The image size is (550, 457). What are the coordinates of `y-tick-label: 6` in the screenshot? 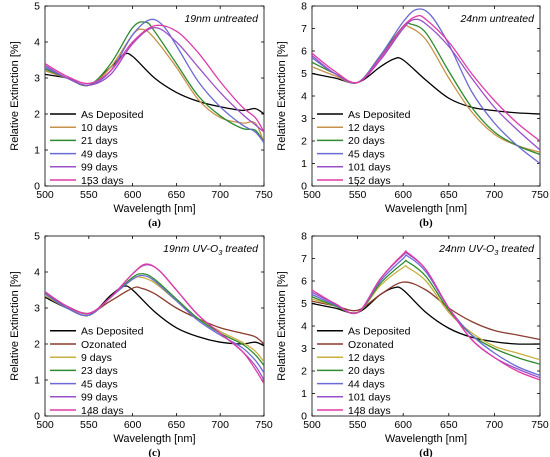 It's located at (304, 282).